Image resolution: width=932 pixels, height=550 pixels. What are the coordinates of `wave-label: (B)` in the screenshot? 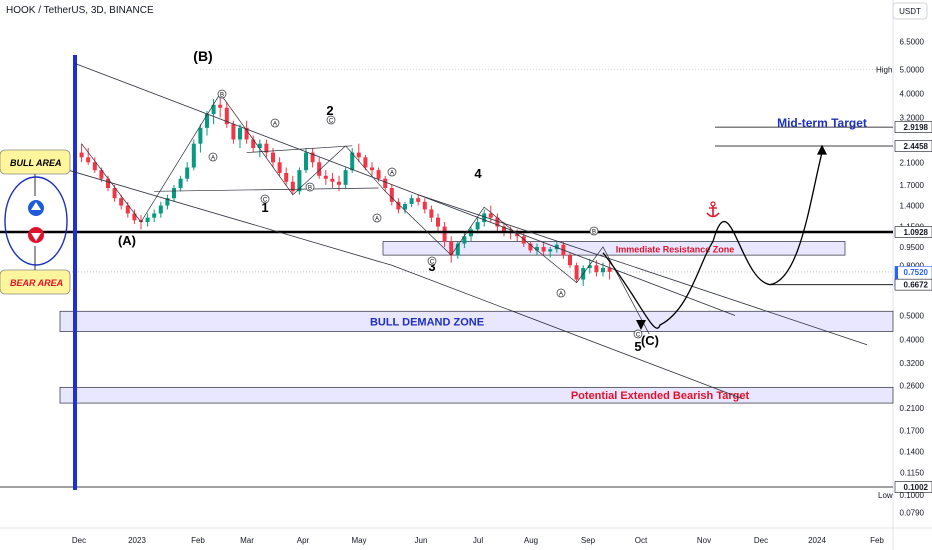 It's located at (202, 56).